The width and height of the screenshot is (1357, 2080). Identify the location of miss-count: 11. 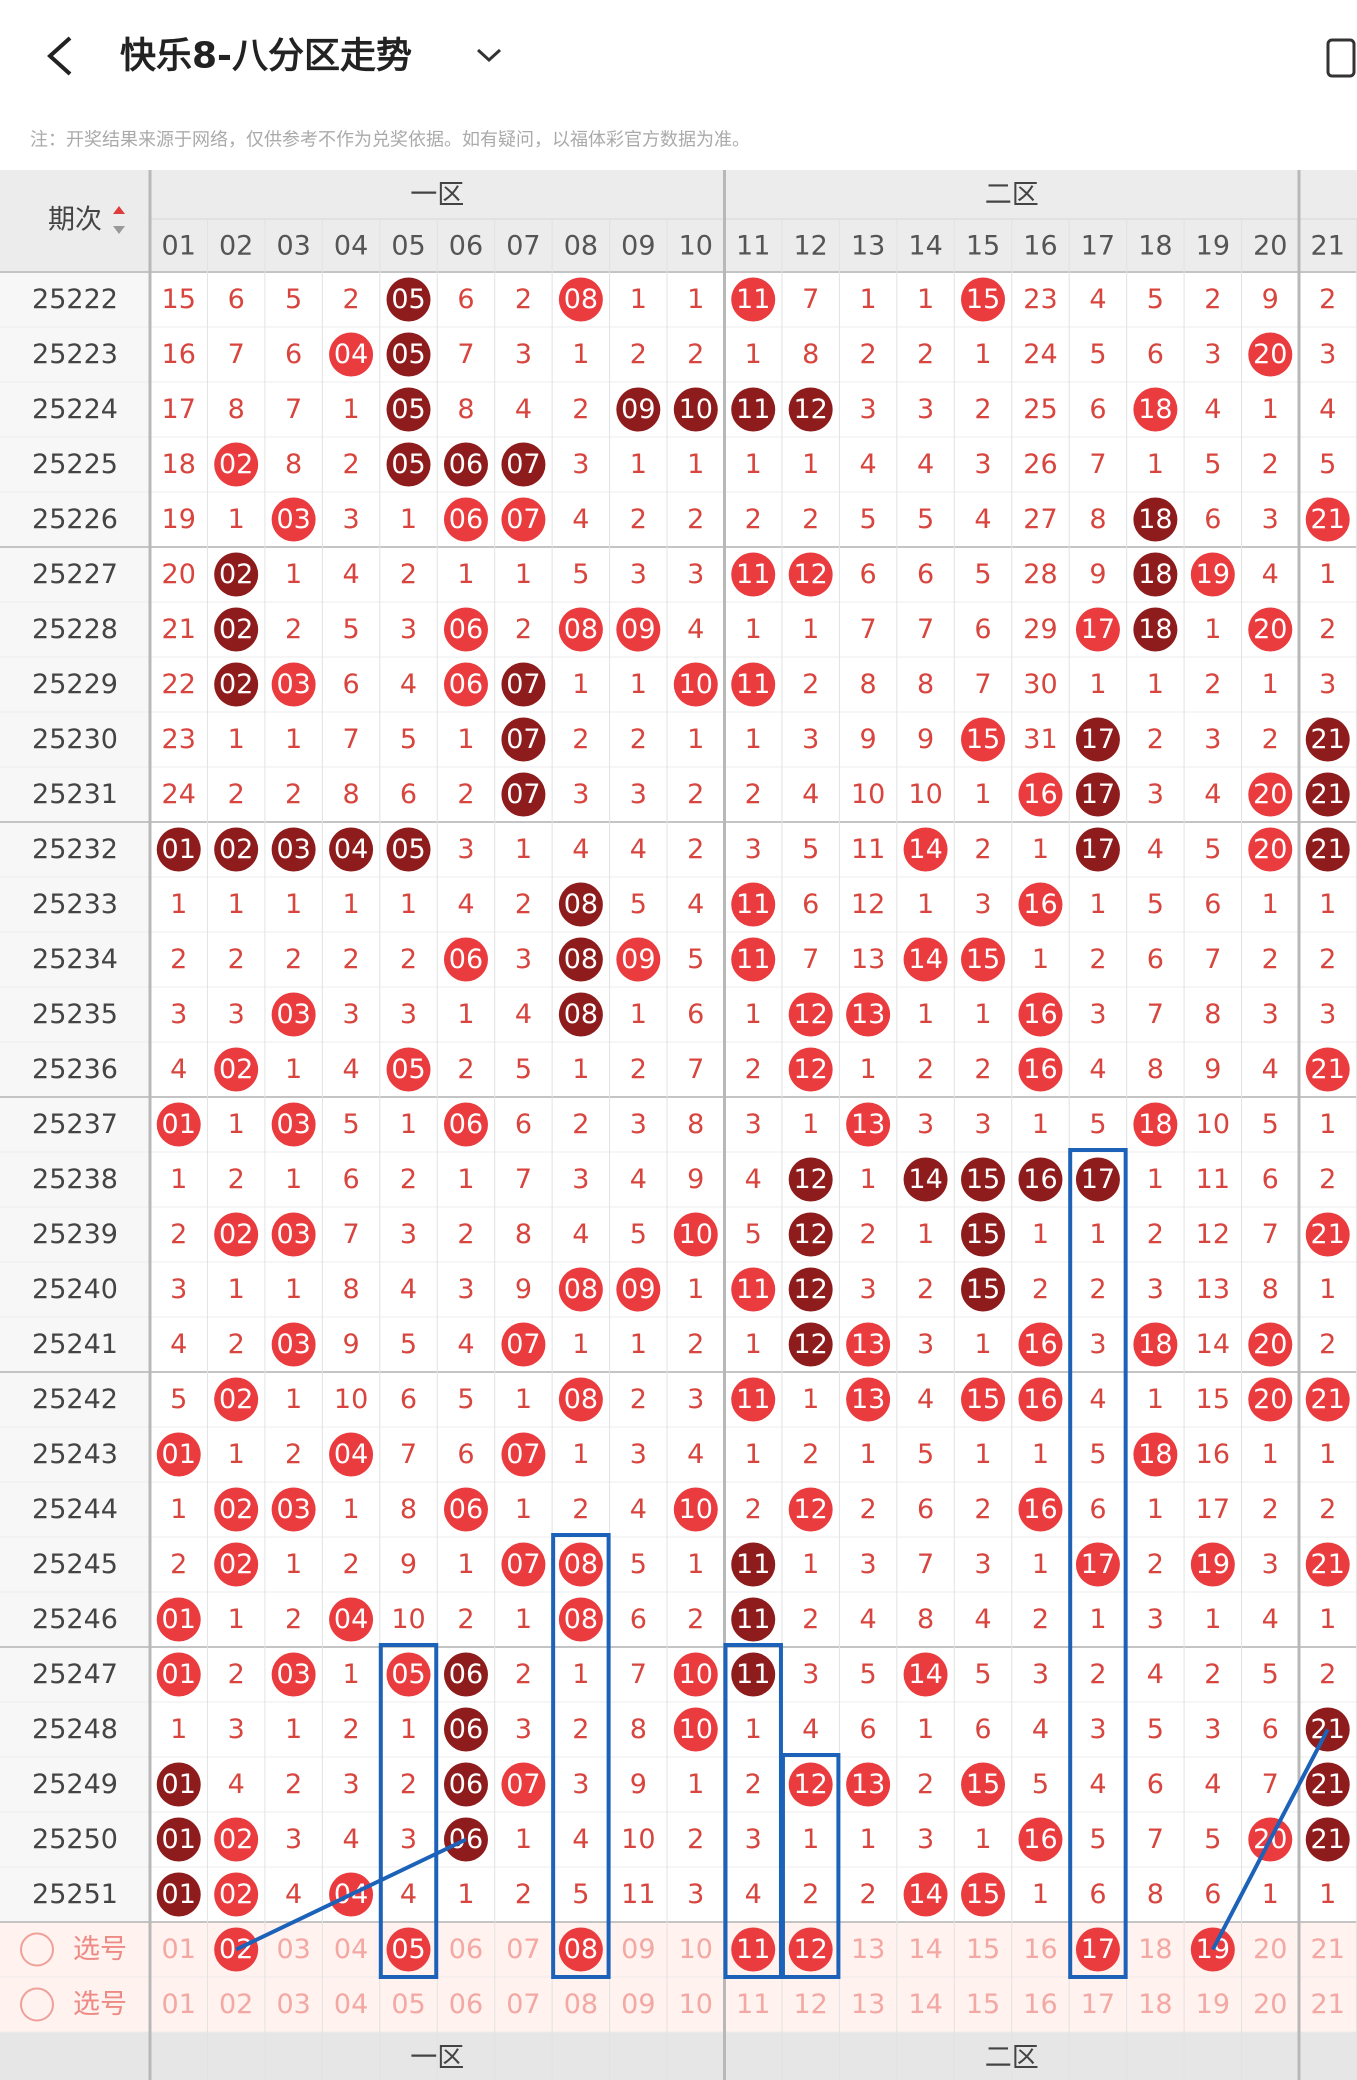
(753, 2004).